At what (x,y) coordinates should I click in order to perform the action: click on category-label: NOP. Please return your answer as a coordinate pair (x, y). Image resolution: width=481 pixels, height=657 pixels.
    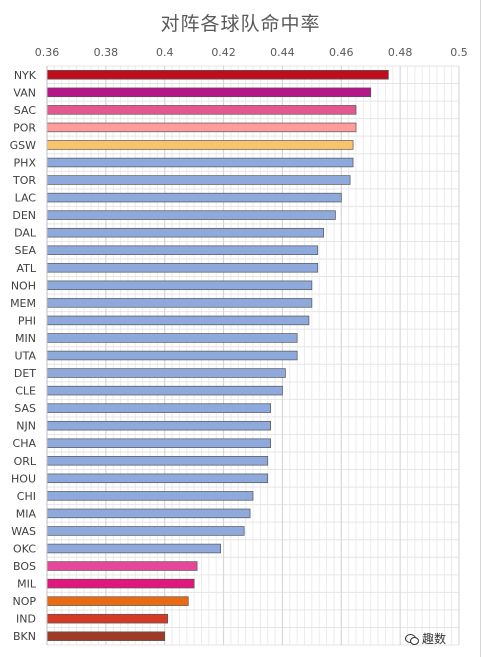
    Looking at the image, I should click on (24, 601).